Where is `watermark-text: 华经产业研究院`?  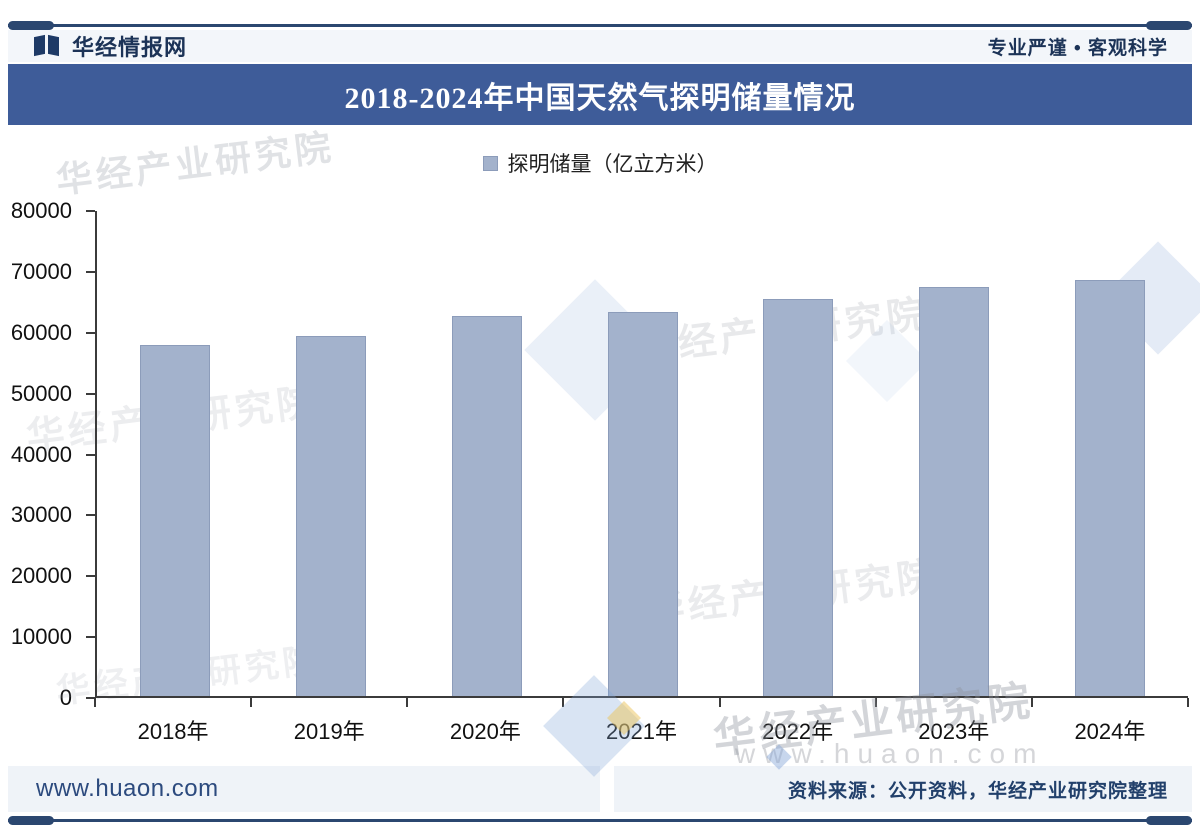
watermark-text: 华经产业研究院 is located at coordinates (195, 163).